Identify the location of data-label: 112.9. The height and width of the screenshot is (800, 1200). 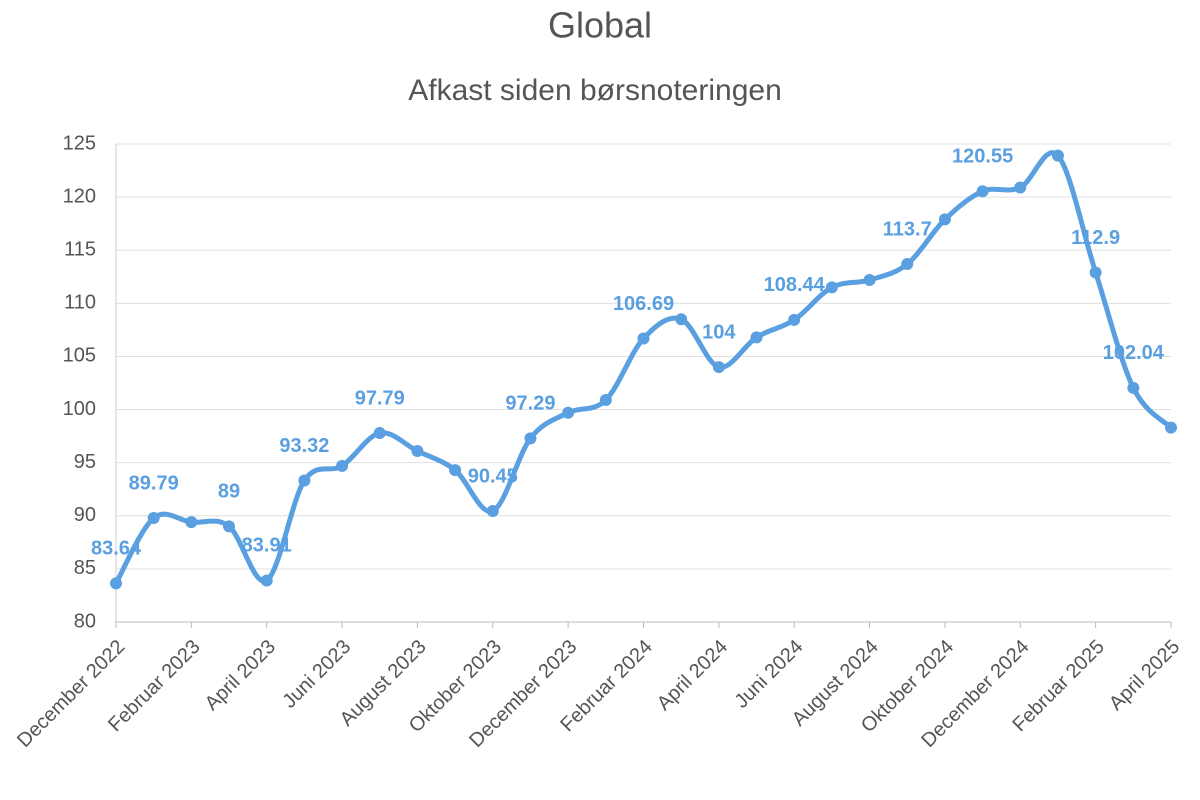
(1095, 238).